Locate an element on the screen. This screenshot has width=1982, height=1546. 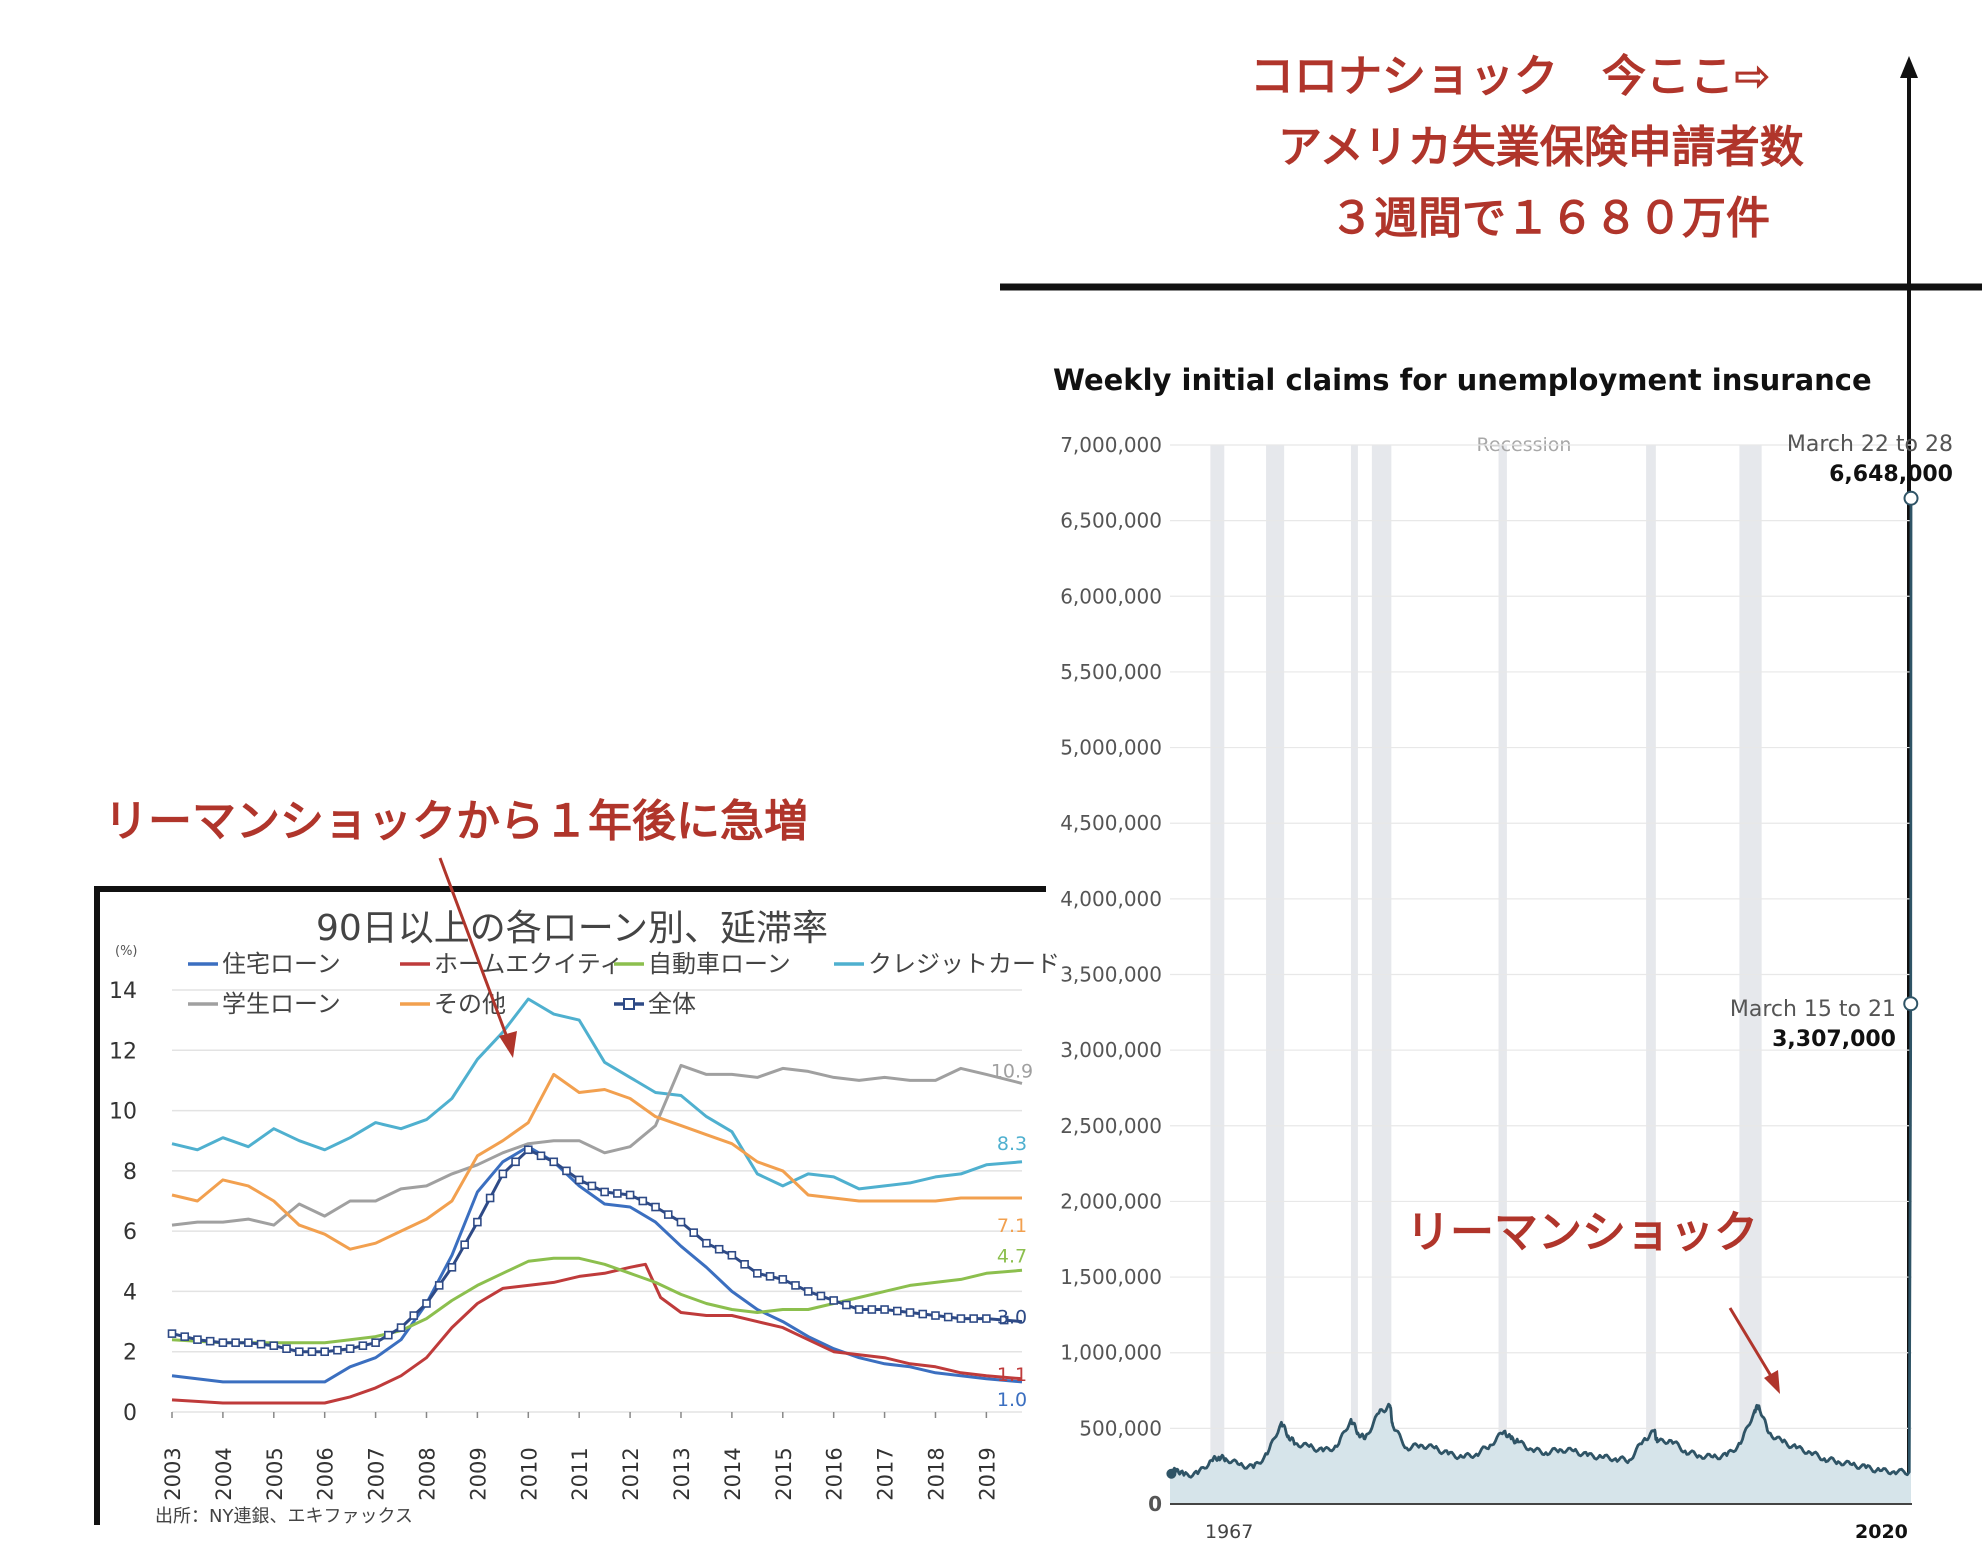
callout-march-15-21-label: March 15 to 21 is located at coordinates (1813, 1009).